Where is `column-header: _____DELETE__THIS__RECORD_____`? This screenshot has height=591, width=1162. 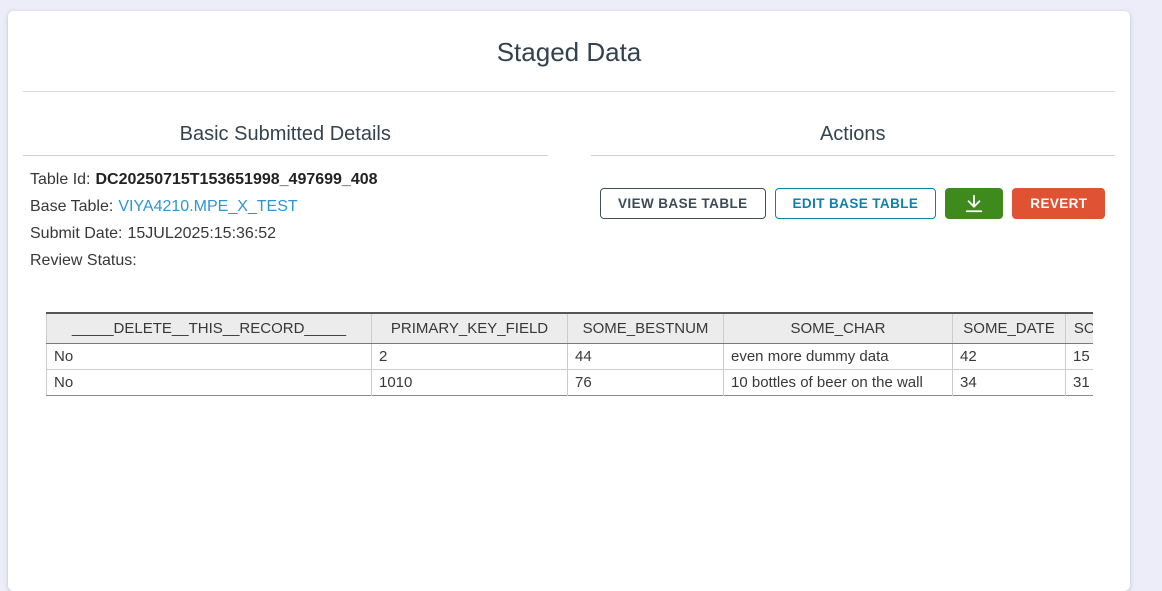
column-header: _____DELETE__THIS__RECORD_____ is located at coordinates (209, 328).